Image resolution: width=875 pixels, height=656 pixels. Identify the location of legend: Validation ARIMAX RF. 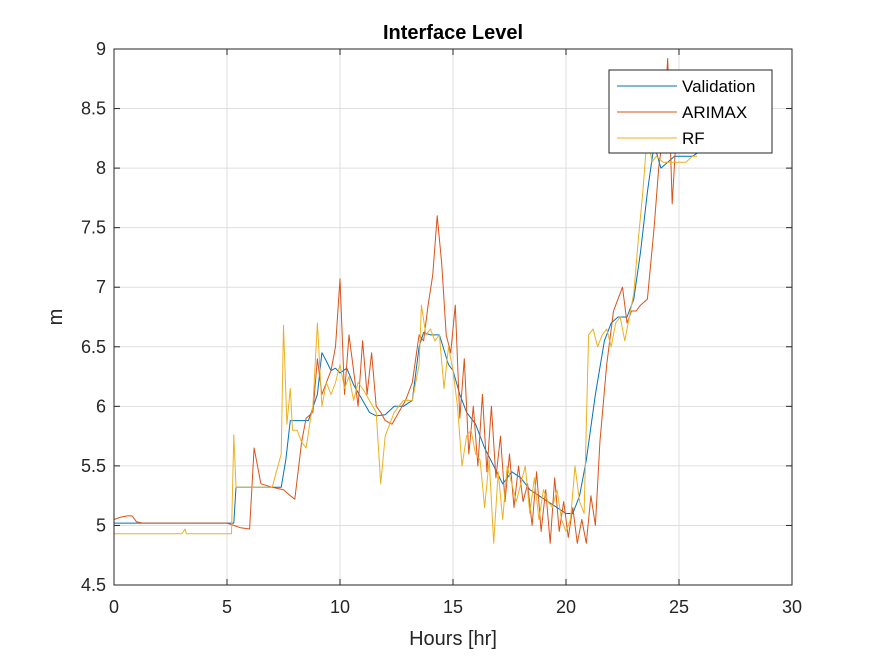
(690, 111).